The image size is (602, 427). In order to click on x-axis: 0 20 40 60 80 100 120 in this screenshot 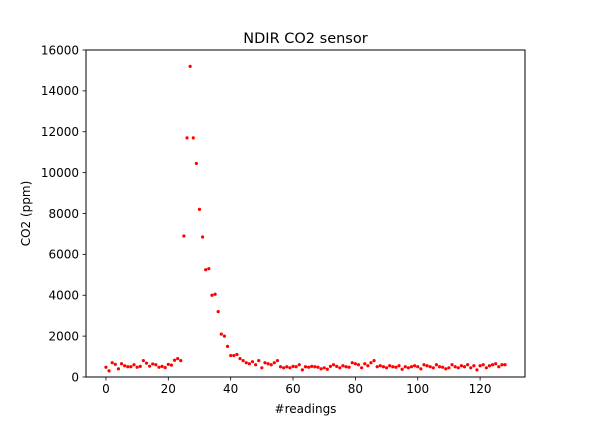, I will do `click(297, 386)`.